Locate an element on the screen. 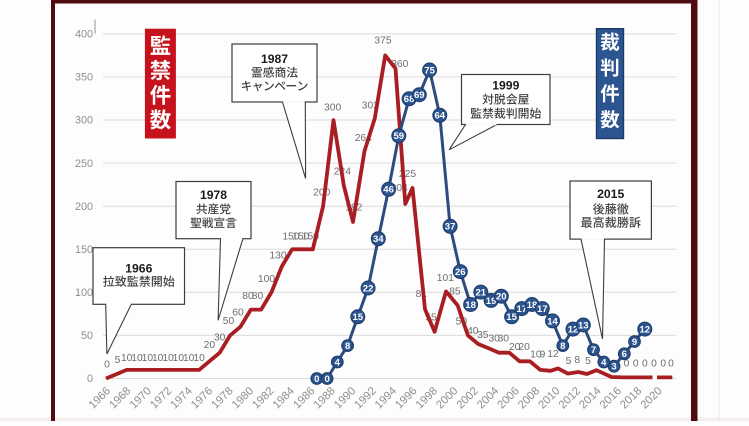 Image resolution: width=749 pixels, height=426 pixels. svg-text: 3 is located at coordinates (613, 367).